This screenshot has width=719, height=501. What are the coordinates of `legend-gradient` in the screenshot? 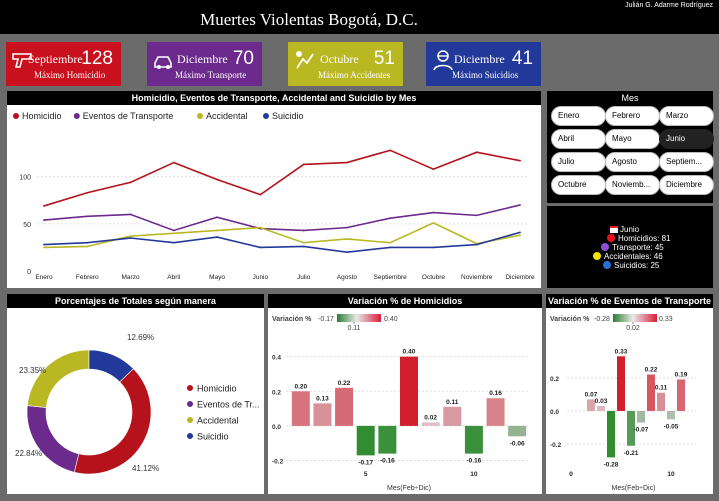 It's located at (359, 318).